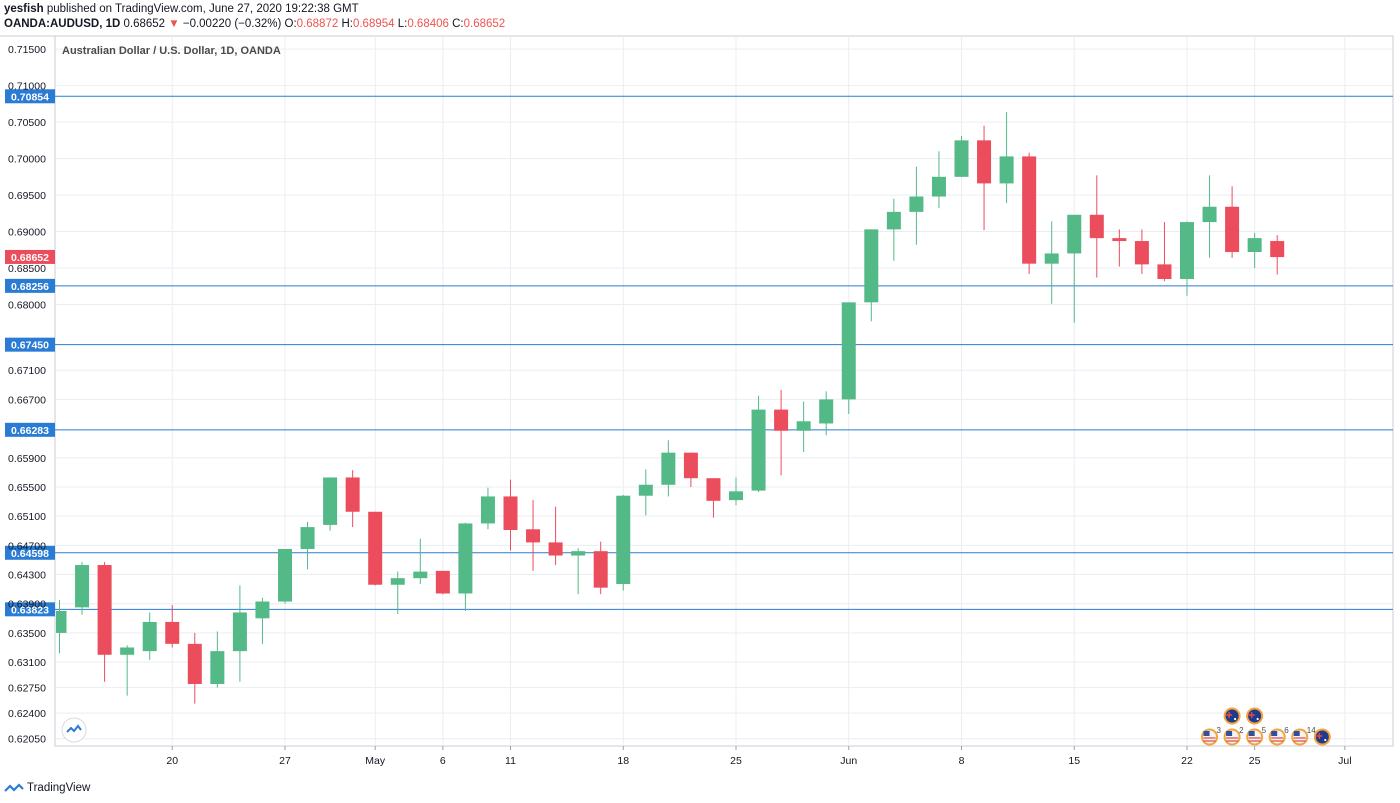 This screenshot has height=803, width=1400. I want to click on event-markers: 3 2 5 6 14, so click(1266, 726).